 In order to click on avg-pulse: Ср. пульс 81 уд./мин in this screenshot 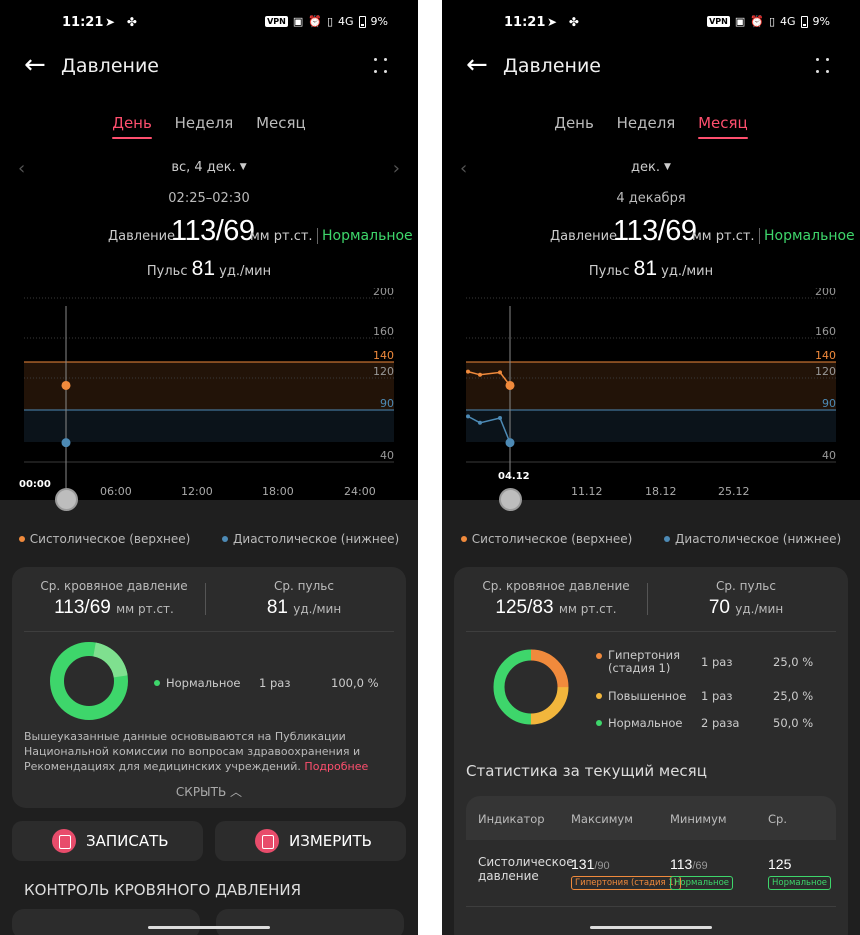, I will do `click(304, 593)`.